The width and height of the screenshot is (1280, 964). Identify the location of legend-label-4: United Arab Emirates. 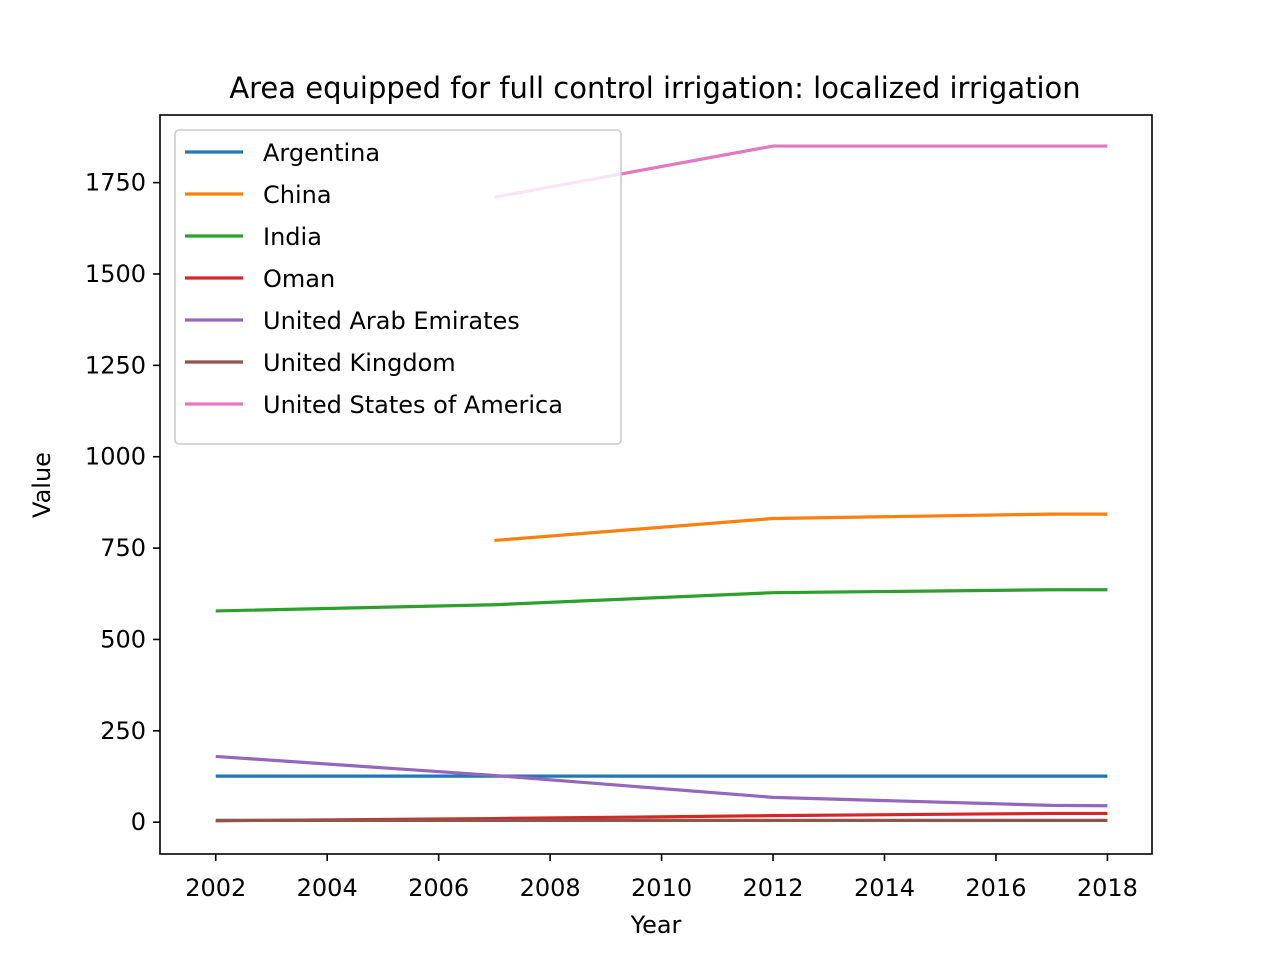
(391, 321).